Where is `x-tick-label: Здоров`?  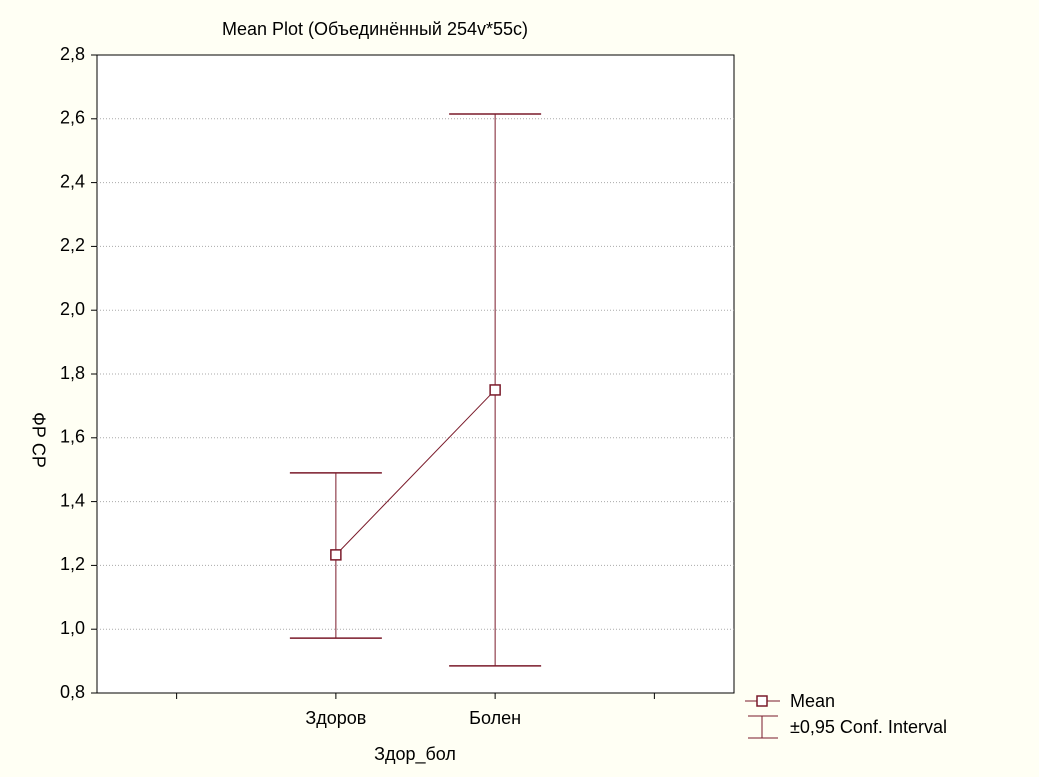
x-tick-label: Здоров is located at coordinates (335, 718).